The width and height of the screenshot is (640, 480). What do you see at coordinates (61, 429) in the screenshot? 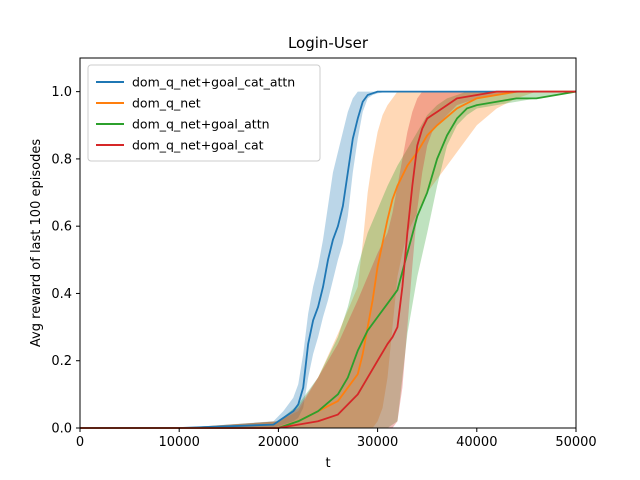
I see `y-tick-label: 0.0` at bounding box center [61, 429].